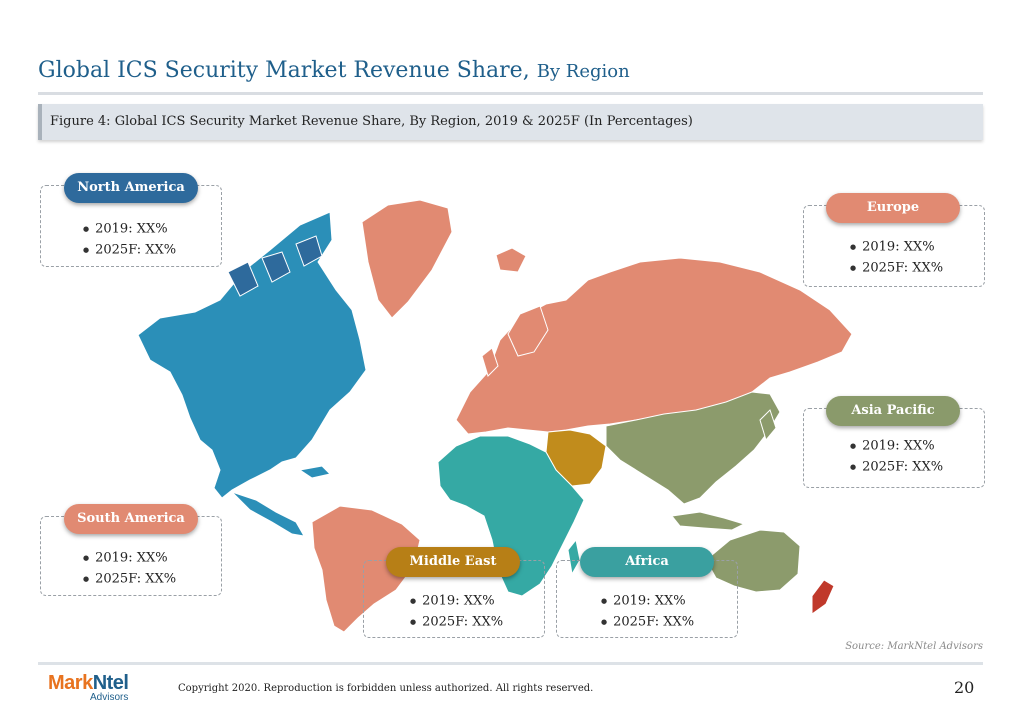 The image size is (1023, 708). What do you see at coordinates (893, 411) in the screenshot?
I see `pill-asia-pacific: Asia Pacific` at bounding box center [893, 411].